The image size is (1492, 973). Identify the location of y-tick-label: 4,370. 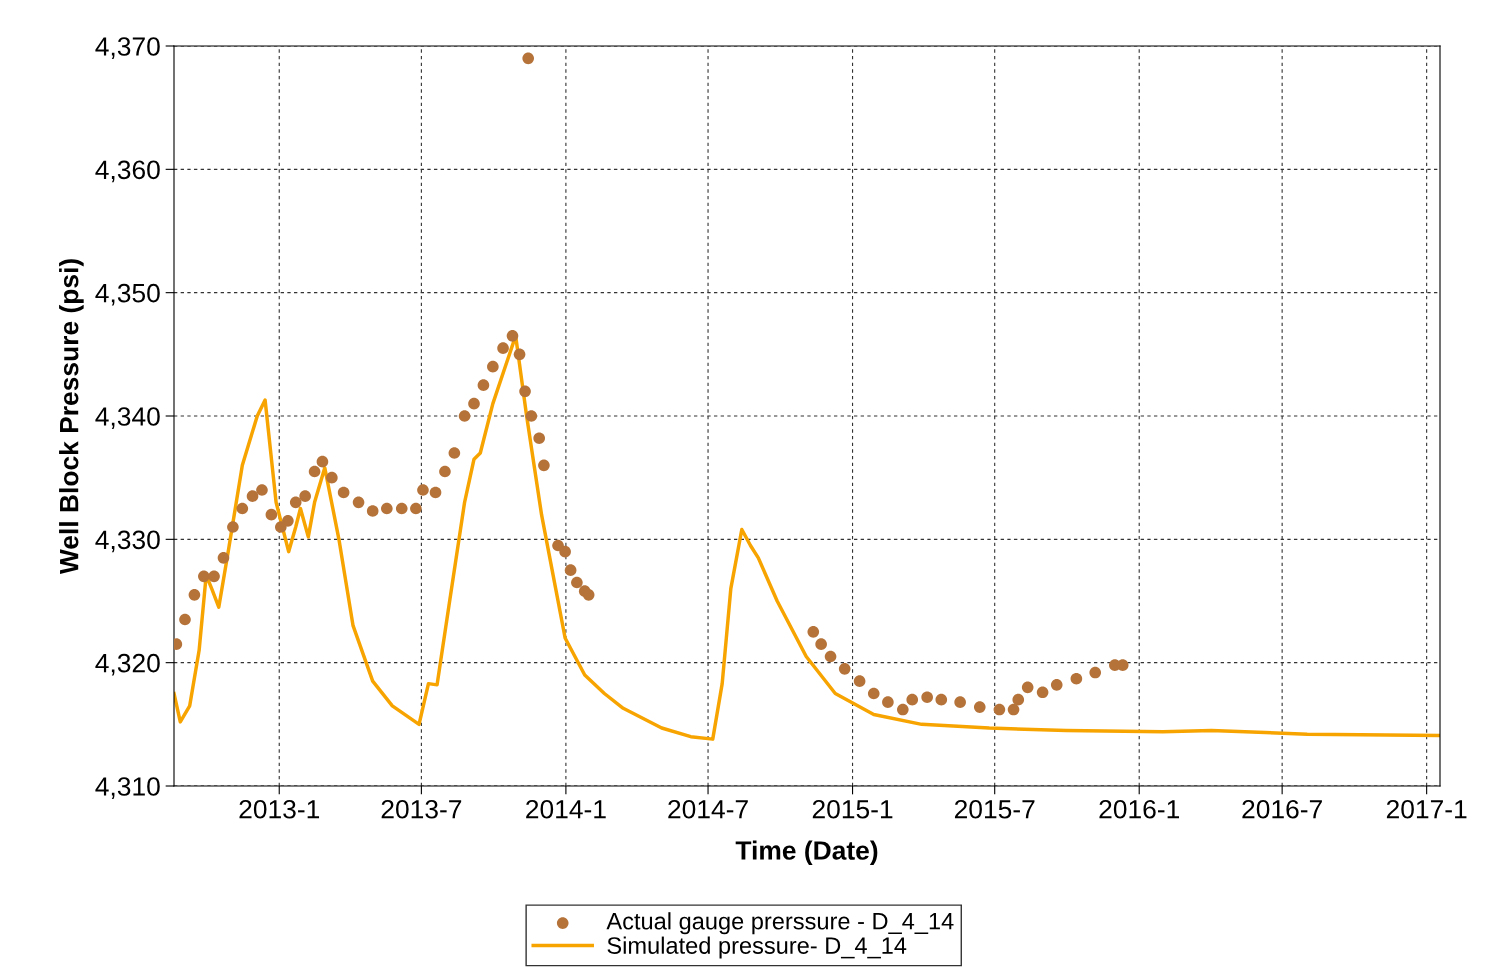
(127, 48).